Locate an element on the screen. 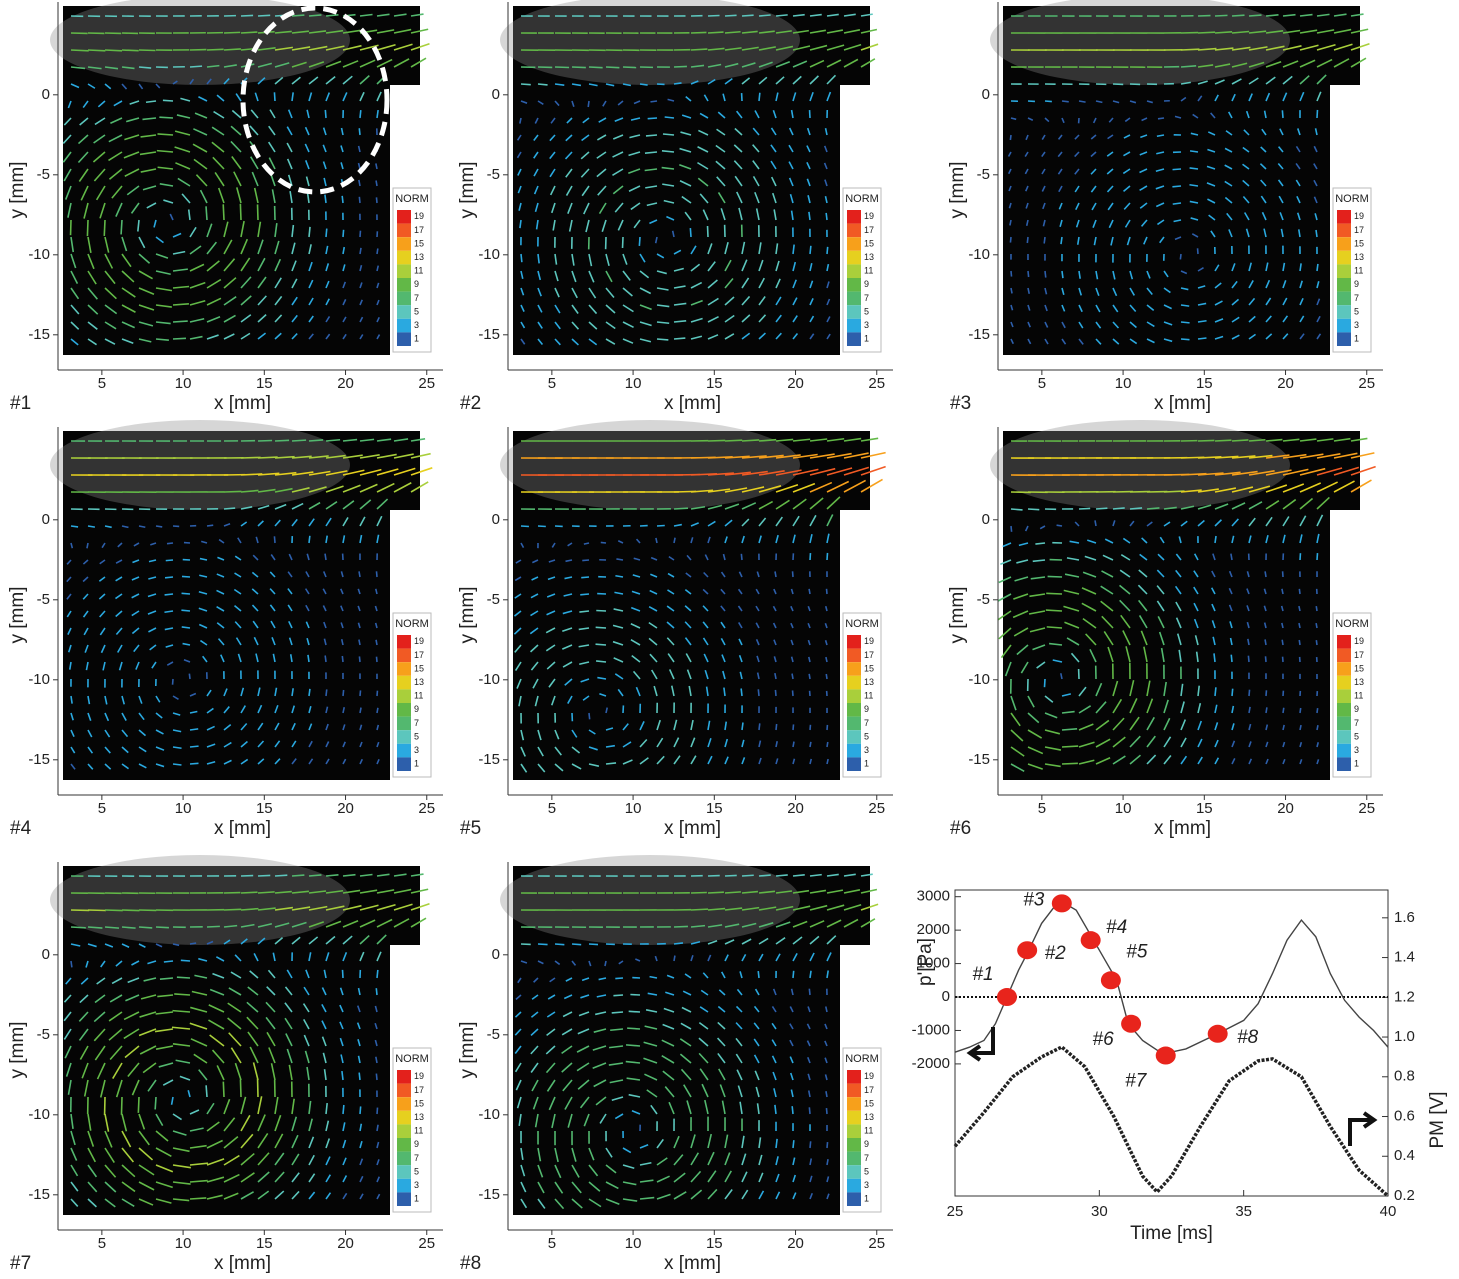  y-tick-label: 0 is located at coordinates (946, 996).